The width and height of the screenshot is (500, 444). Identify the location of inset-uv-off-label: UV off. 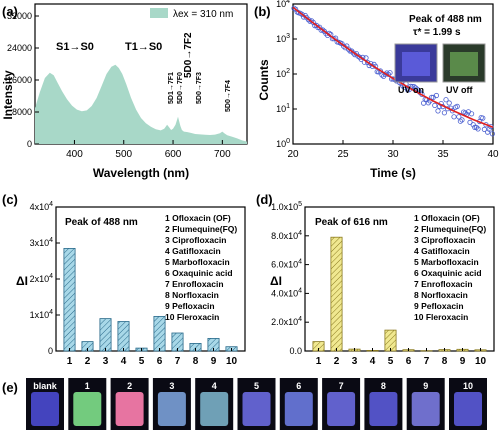
(459, 90).